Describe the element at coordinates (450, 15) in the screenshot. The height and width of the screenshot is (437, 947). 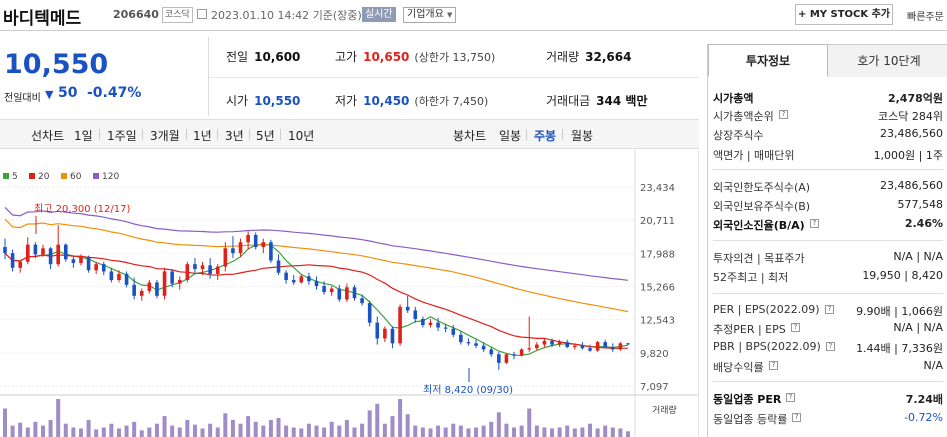
I see `chevron-down-icon: ▼` at that location.